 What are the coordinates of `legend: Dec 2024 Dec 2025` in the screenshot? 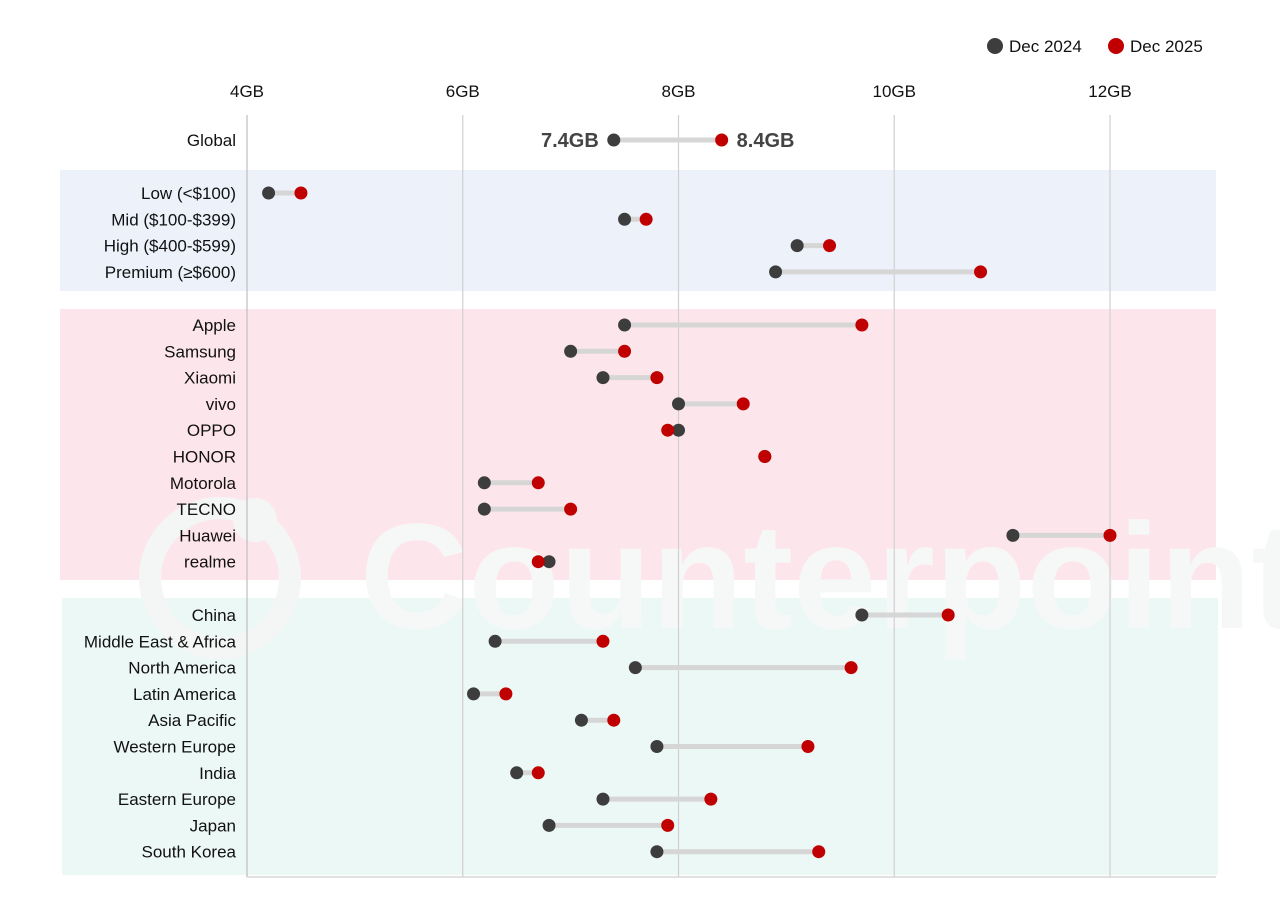 It's located at (1095, 46).